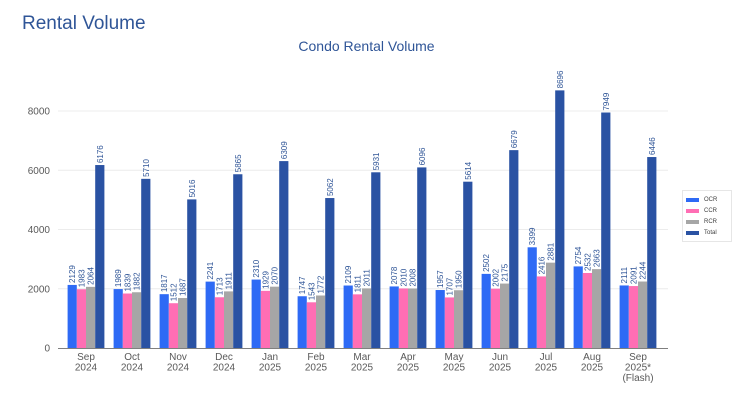 This screenshot has width=733, height=409. I want to click on legend: OCR CCR RCR Total, so click(707, 216).